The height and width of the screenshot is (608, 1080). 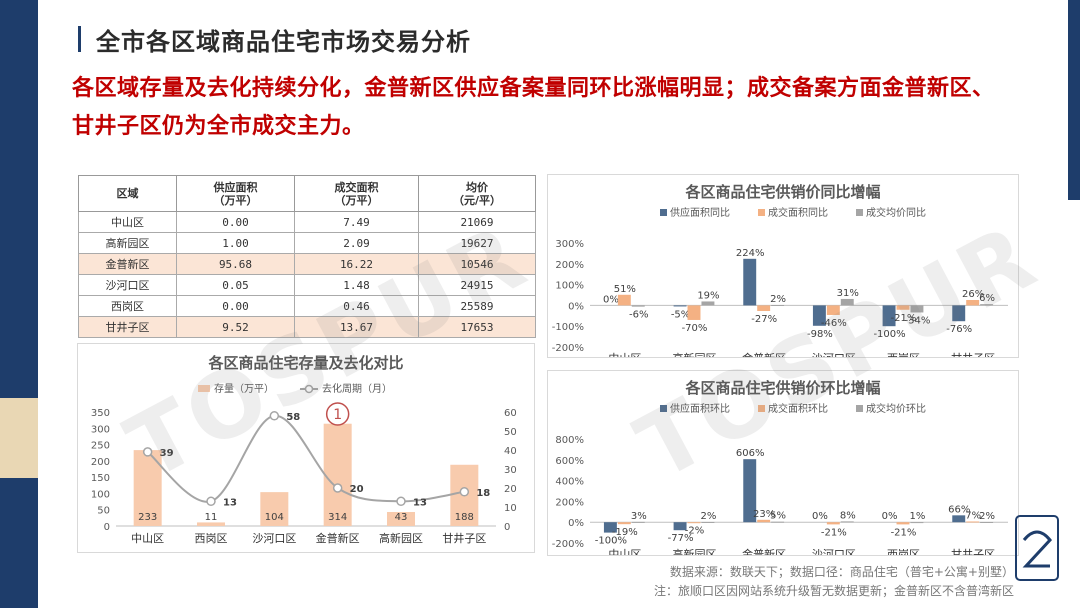 I want to click on category-label: 甘井子区, so click(x=973, y=354).